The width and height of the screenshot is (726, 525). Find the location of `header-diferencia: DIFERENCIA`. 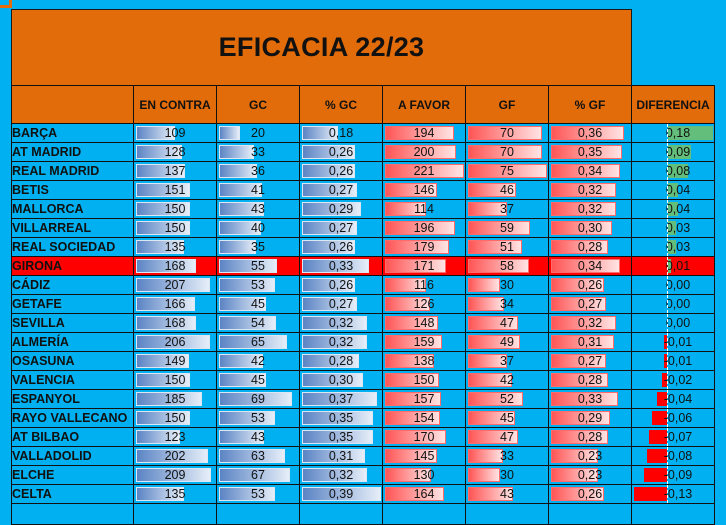

header-diferencia: DIFERENCIA is located at coordinates (673, 104).